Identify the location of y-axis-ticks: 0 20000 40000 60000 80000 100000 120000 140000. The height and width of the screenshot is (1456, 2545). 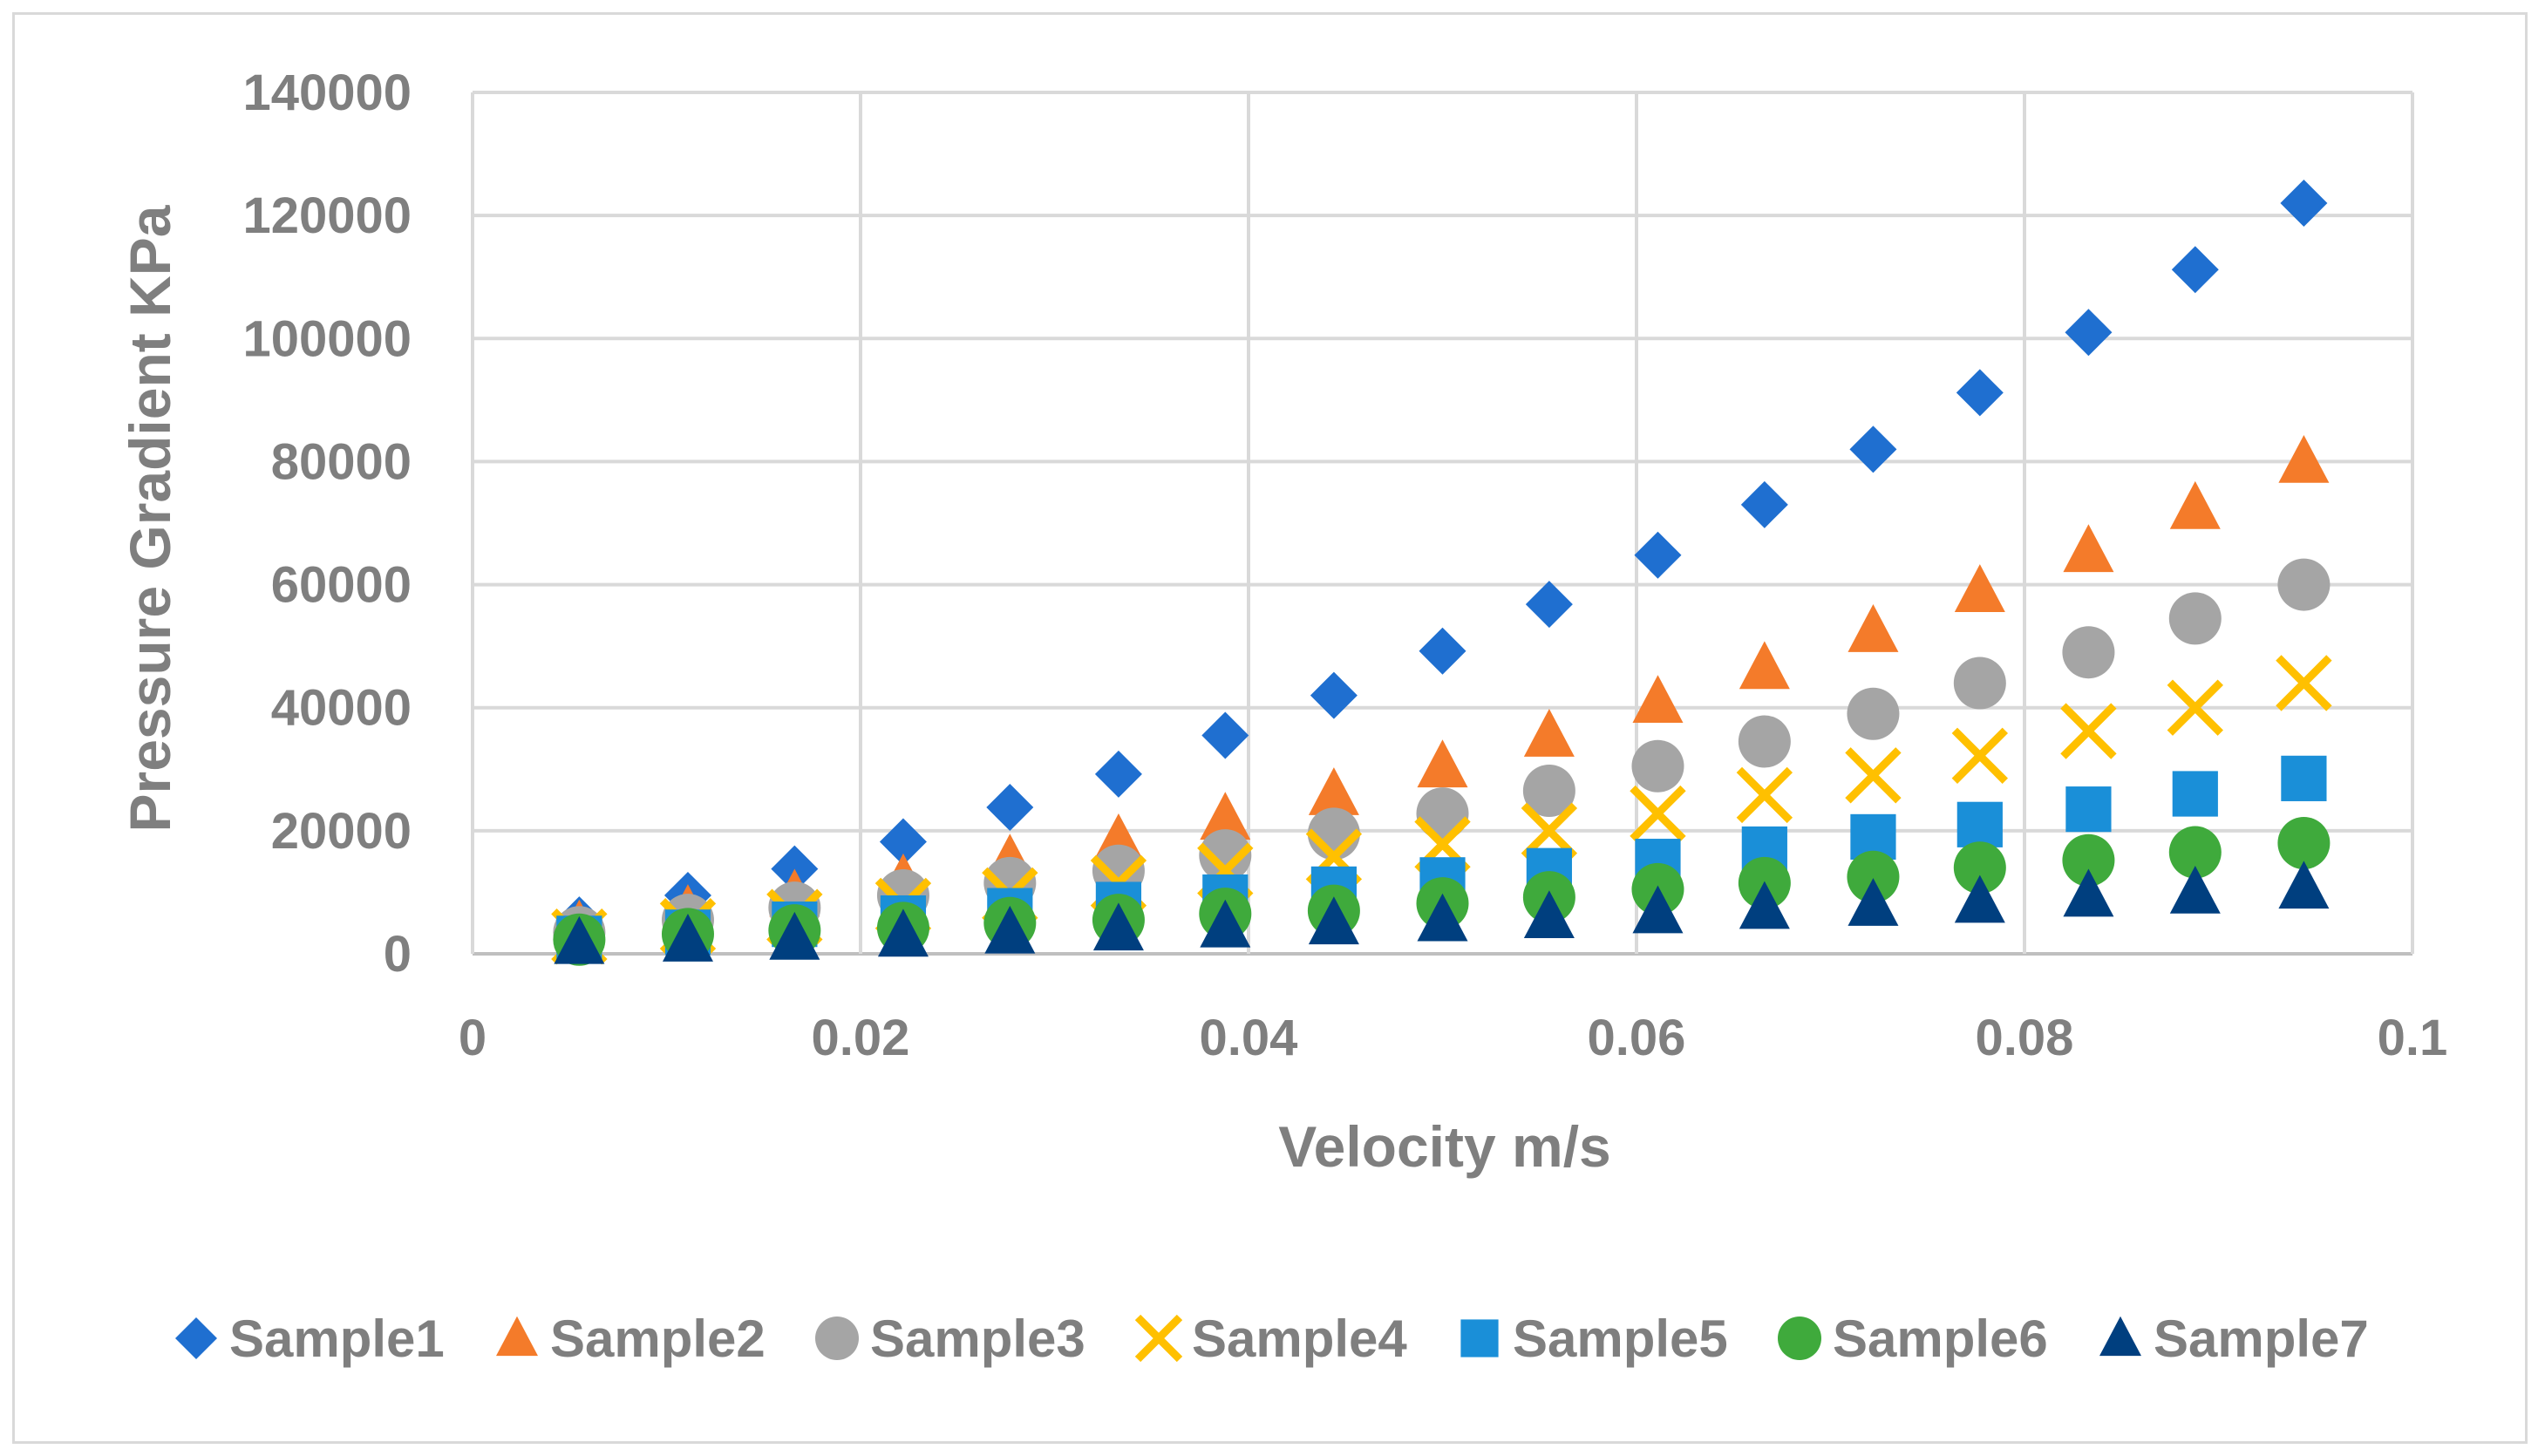
(327, 524).